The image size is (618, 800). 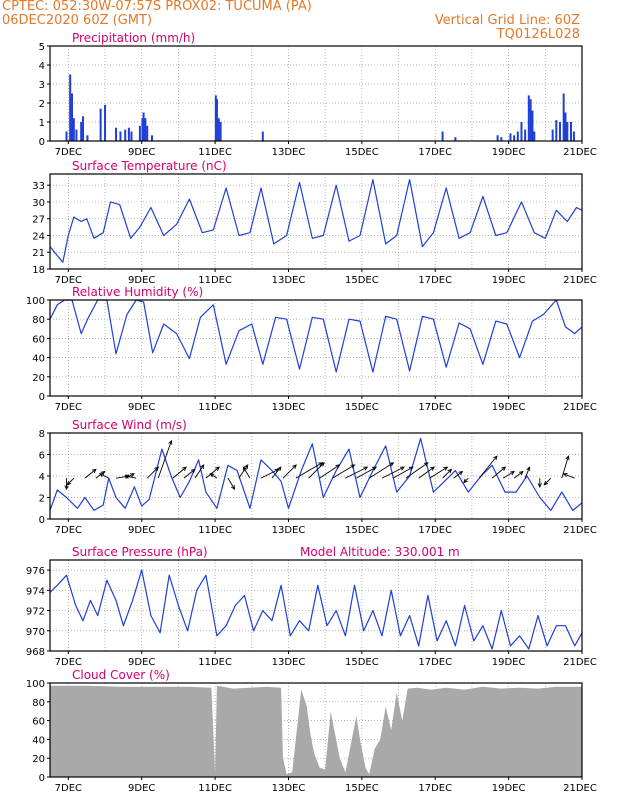 I want to click on cloud-cover-xtick-label: 11DEC, so click(x=215, y=788).